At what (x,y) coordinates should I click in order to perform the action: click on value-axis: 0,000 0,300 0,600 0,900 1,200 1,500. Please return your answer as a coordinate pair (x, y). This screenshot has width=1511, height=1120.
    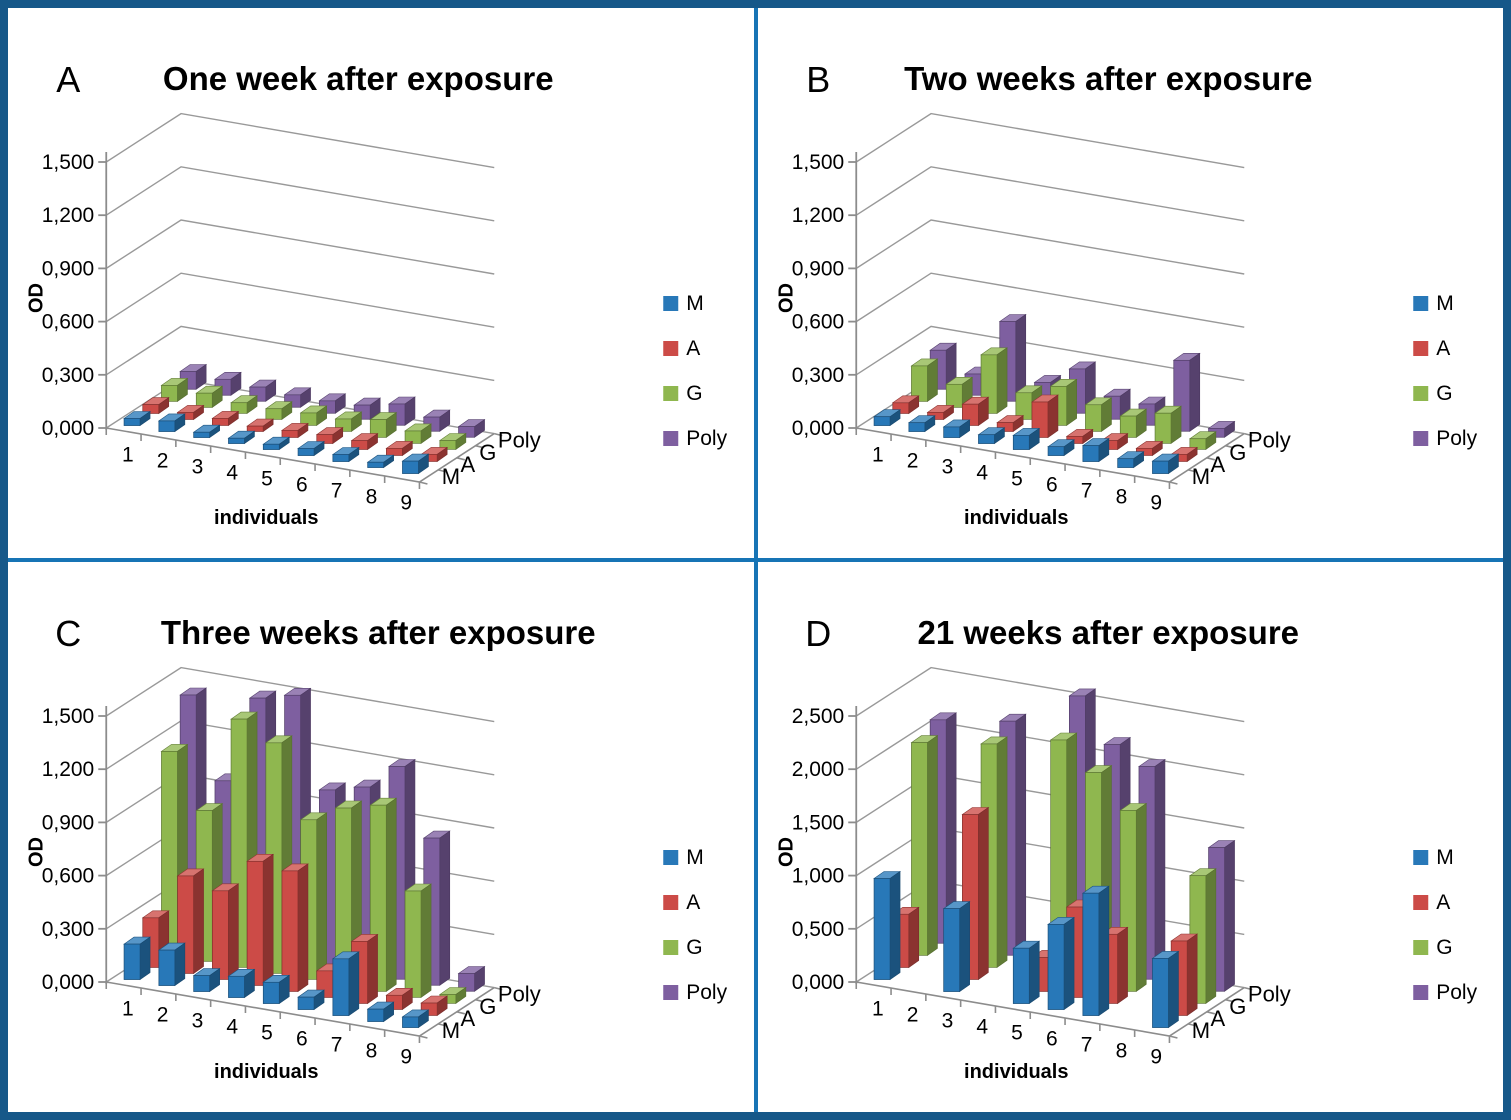
    Looking at the image, I should click on (75, 295).